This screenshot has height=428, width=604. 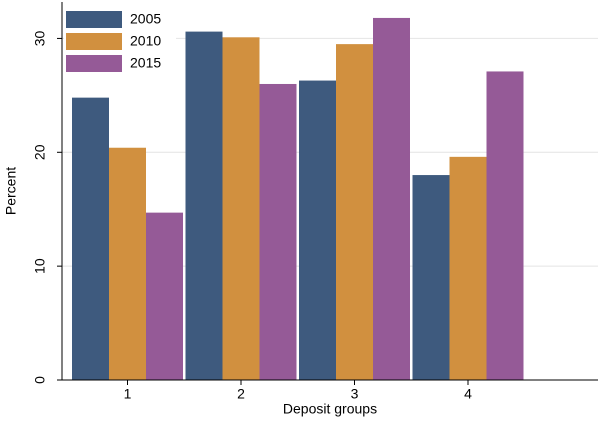 What do you see at coordinates (128, 394) in the screenshot?
I see `x-tick-label: 1` at bounding box center [128, 394].